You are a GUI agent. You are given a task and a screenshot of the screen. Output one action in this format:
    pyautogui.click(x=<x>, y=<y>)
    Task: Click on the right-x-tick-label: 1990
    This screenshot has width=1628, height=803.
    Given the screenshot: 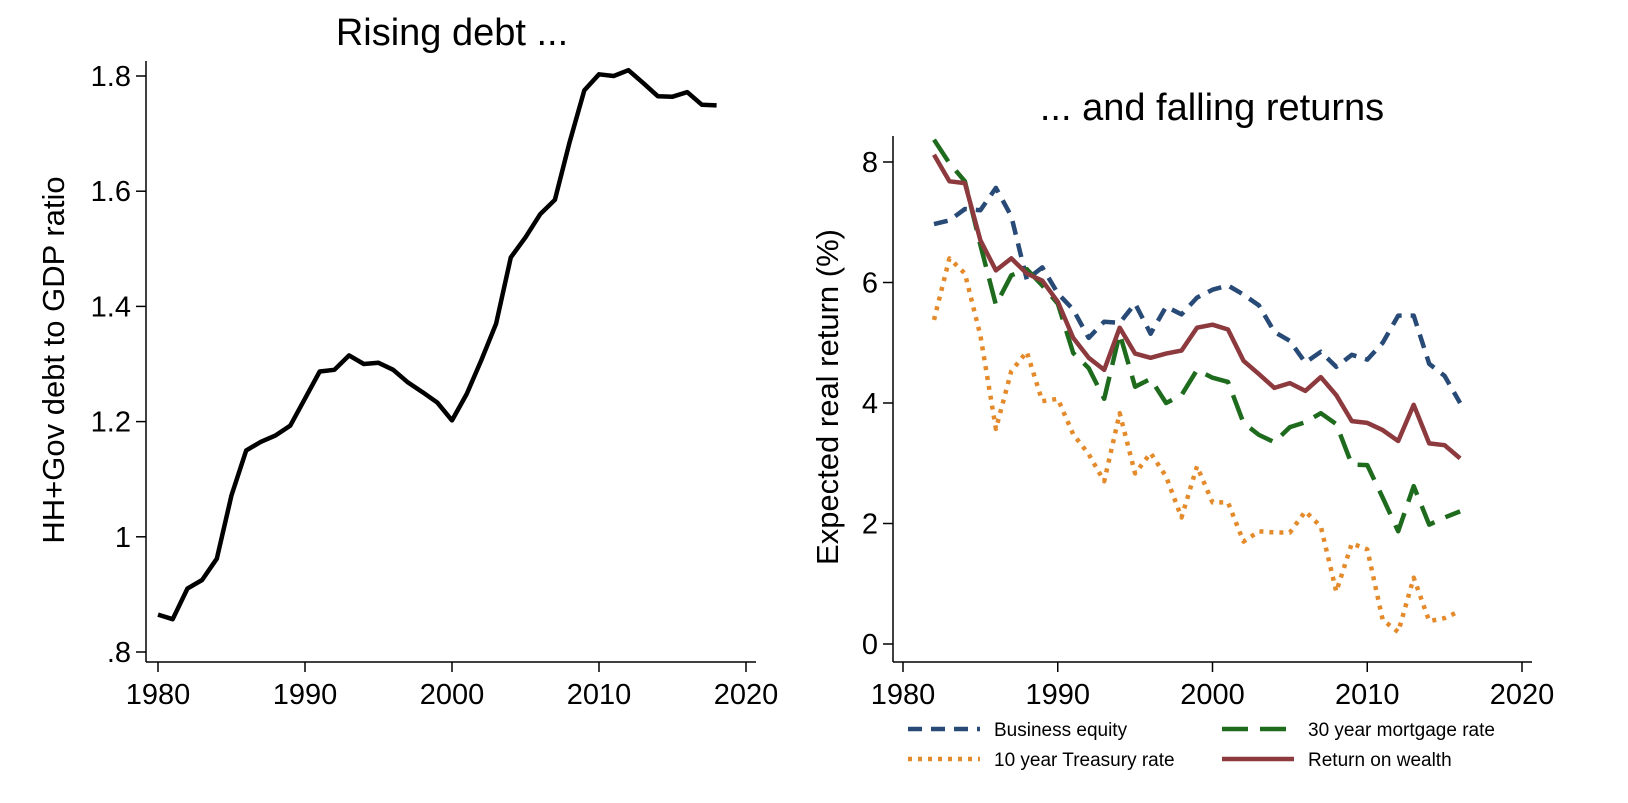 What is the action you would take?
    pyautogui.click(x=1057, y=695)
    